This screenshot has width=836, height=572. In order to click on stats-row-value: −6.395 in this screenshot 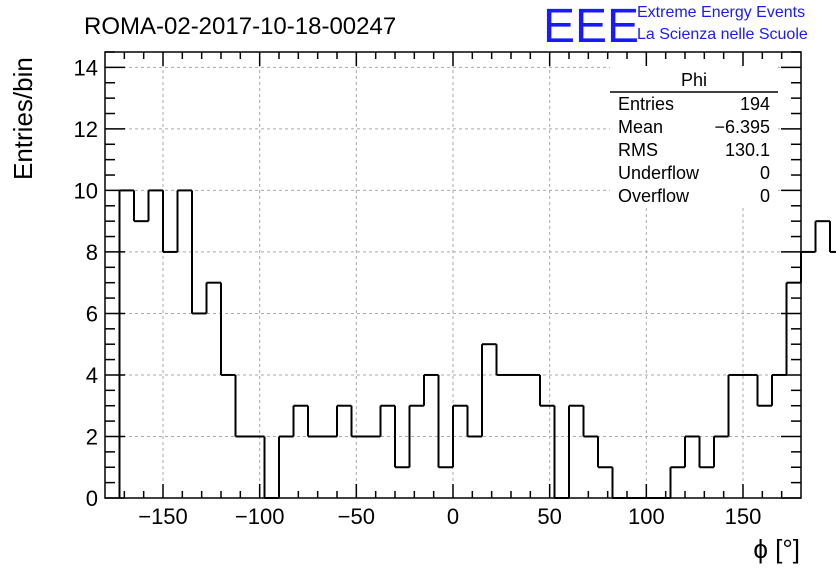, I will do `click(742, 127)`.